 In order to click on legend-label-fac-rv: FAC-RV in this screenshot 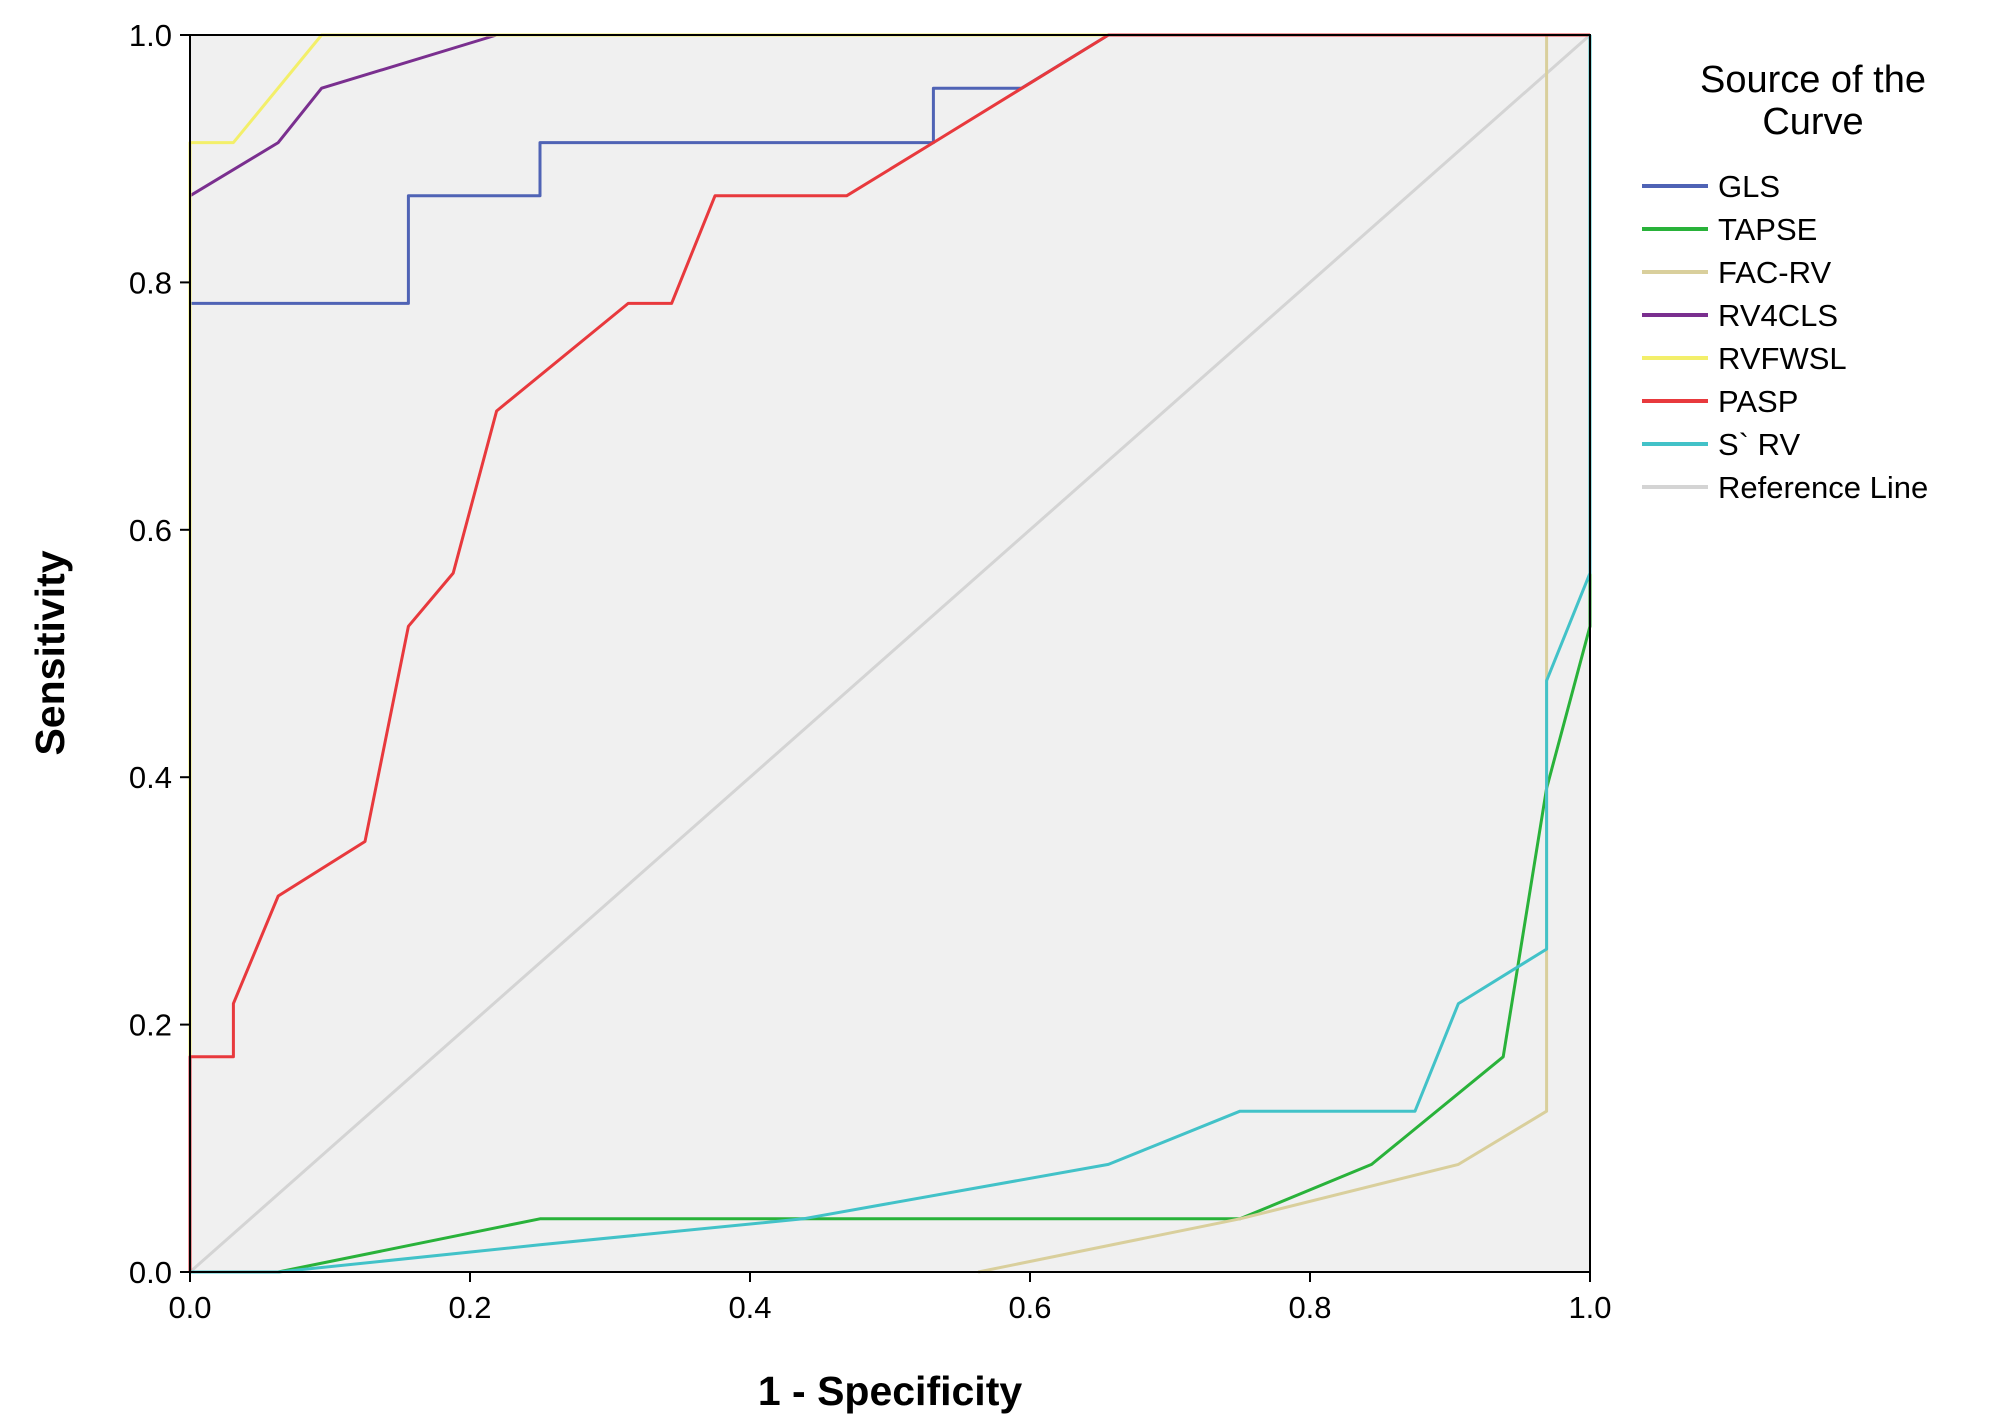, I will do `click(1774, 272)`.